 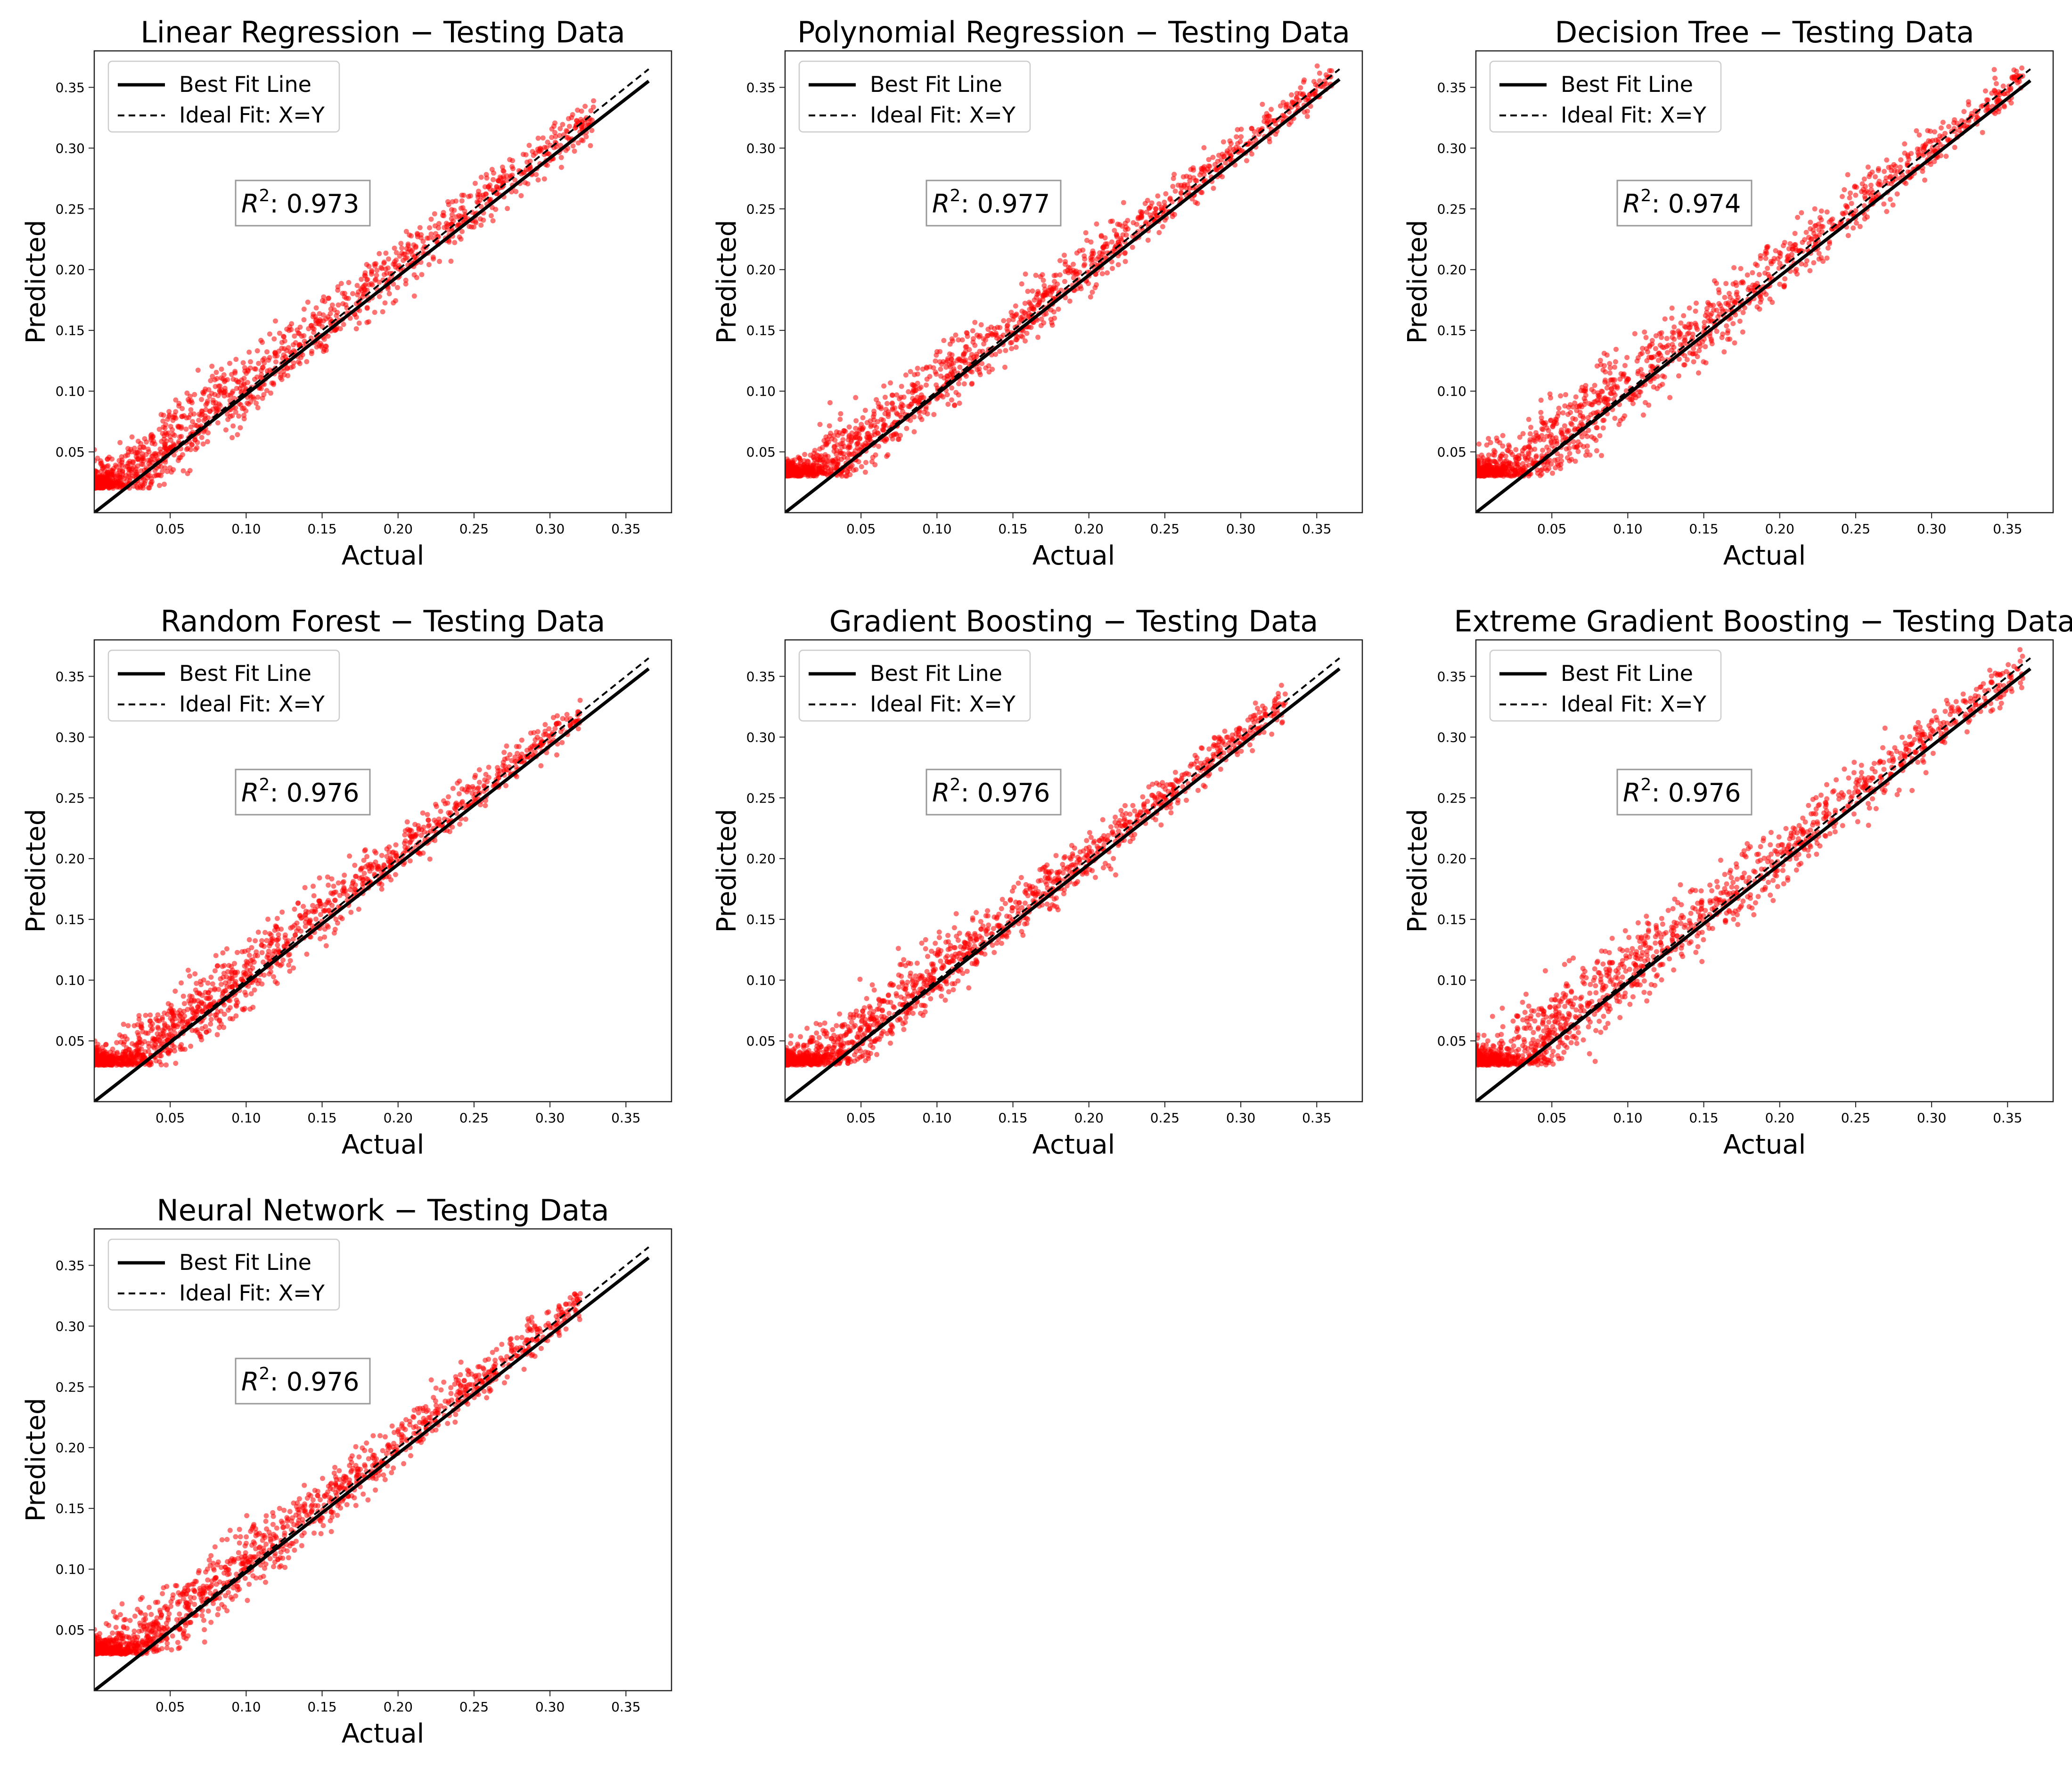 I want to click on r2-value: : 0.973, so click(x=314, y=204).